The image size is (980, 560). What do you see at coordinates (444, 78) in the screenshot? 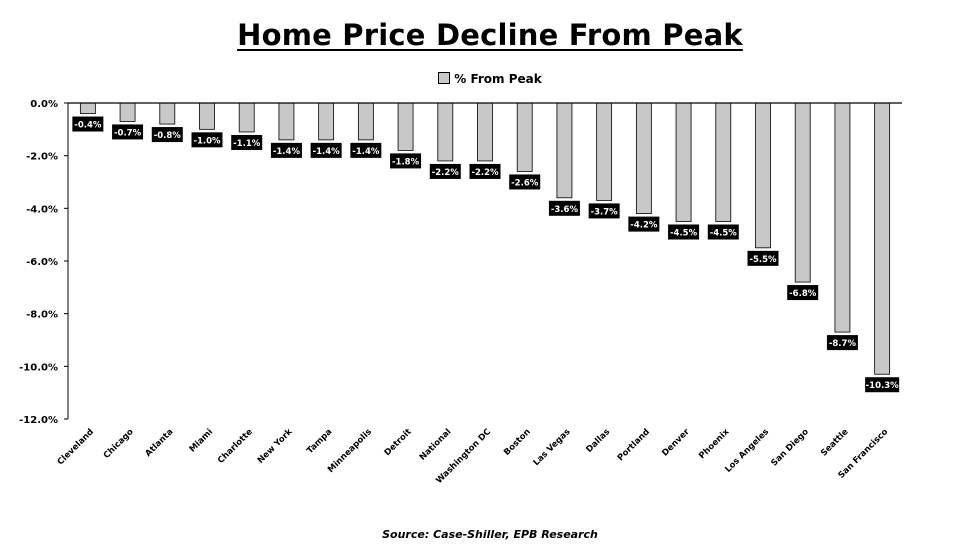
I see `legend-swatch` at bounding box center [444, 78].